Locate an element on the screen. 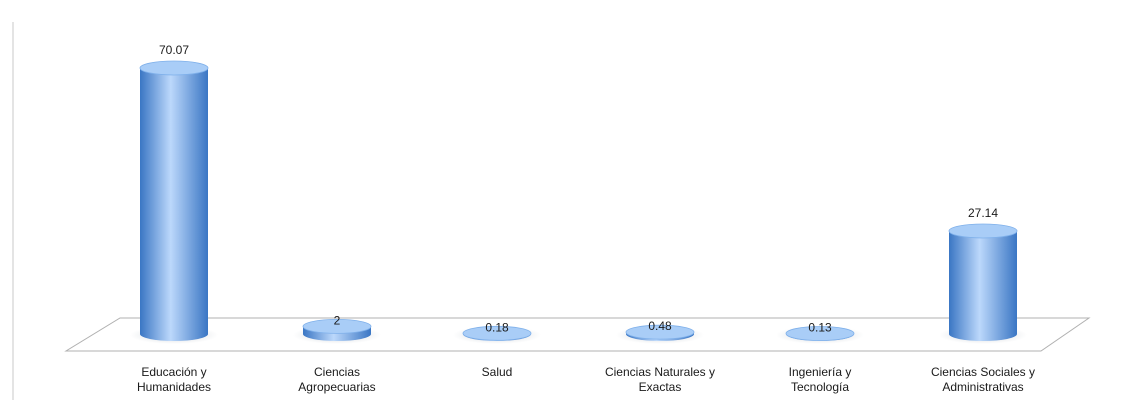  category-label-3: Salud is located at coordinates (497, 372).